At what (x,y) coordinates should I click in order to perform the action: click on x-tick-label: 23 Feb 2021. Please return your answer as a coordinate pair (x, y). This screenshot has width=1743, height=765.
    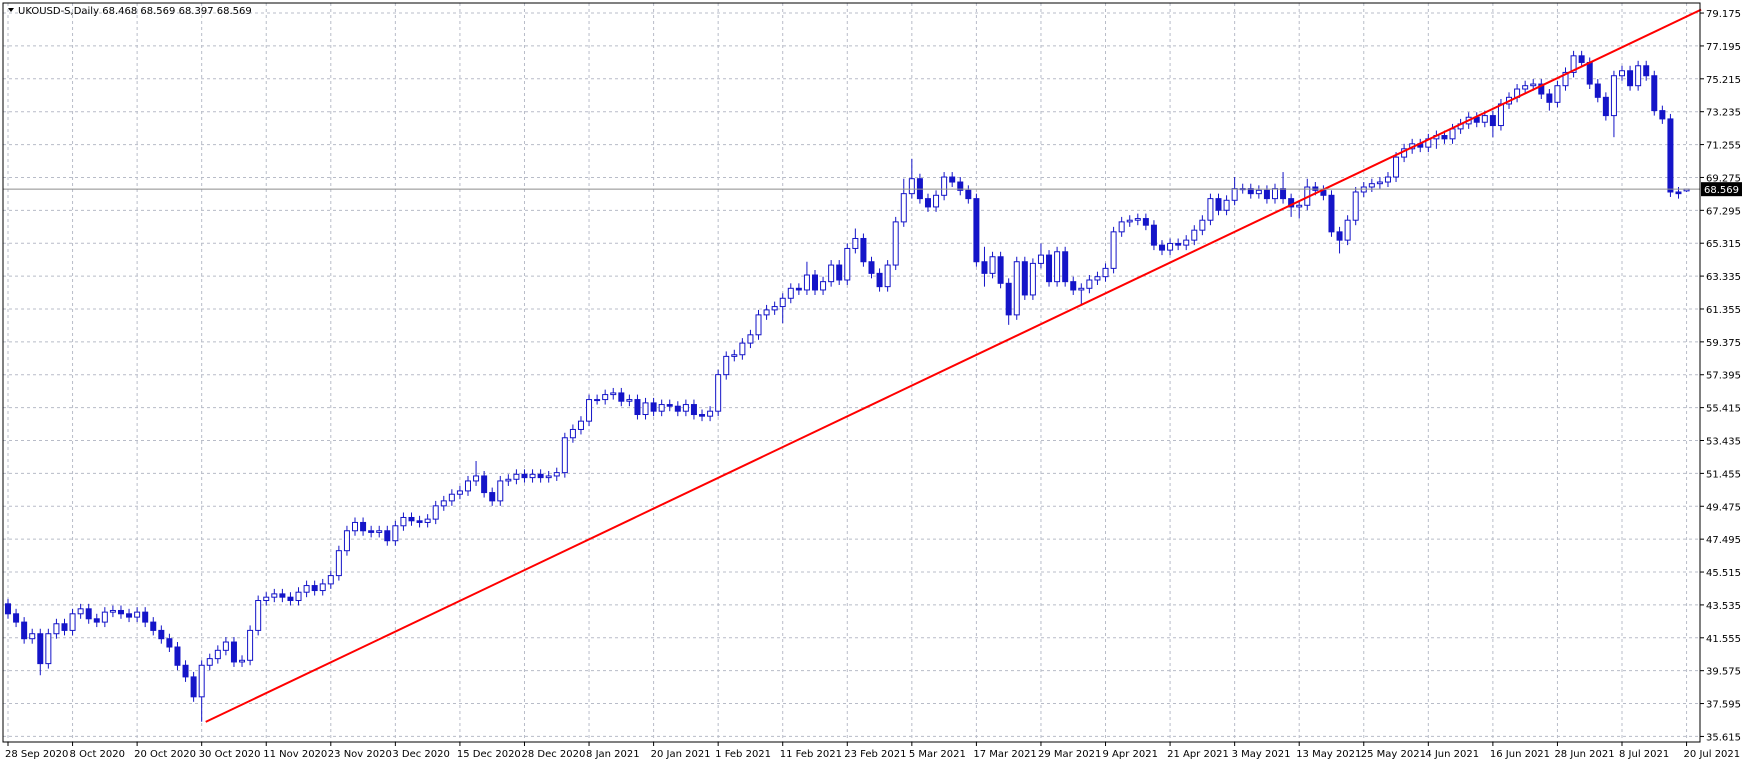
    Looking at the image, I should click on (875, 754).